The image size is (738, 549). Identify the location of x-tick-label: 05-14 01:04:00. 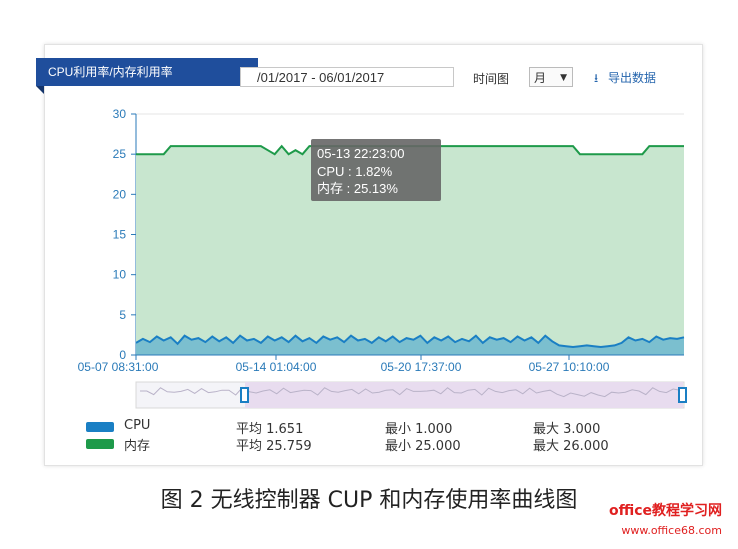
(276, 367).